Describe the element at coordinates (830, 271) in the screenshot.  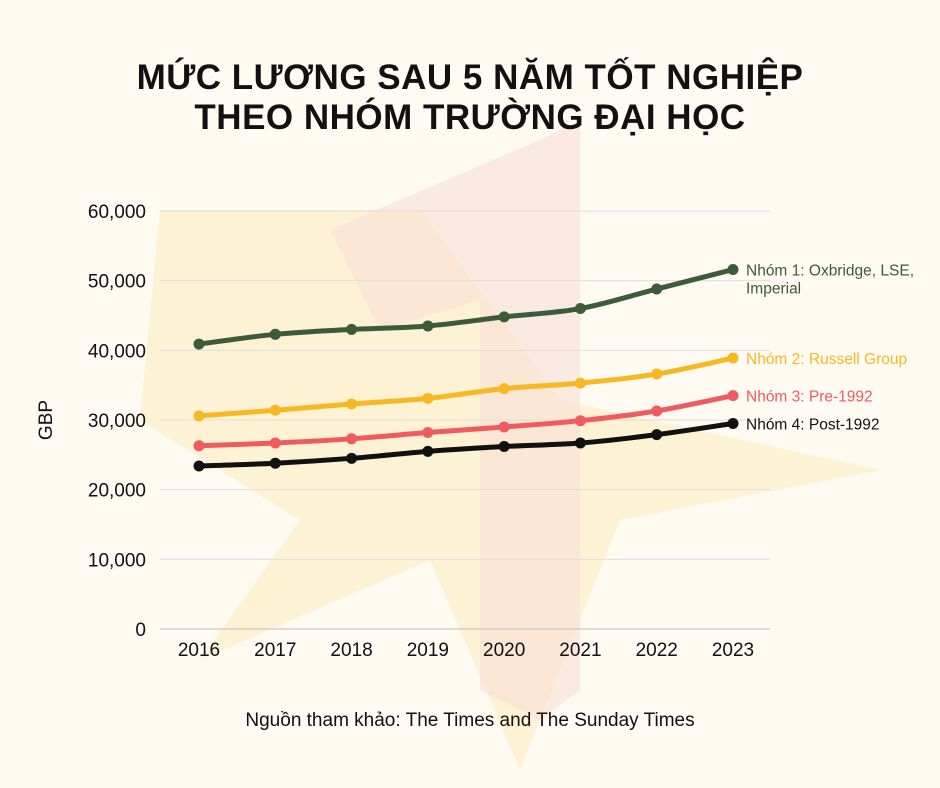
I see `series-label-1: Nhóm 1: Oxbridge, LSE,` at that location.